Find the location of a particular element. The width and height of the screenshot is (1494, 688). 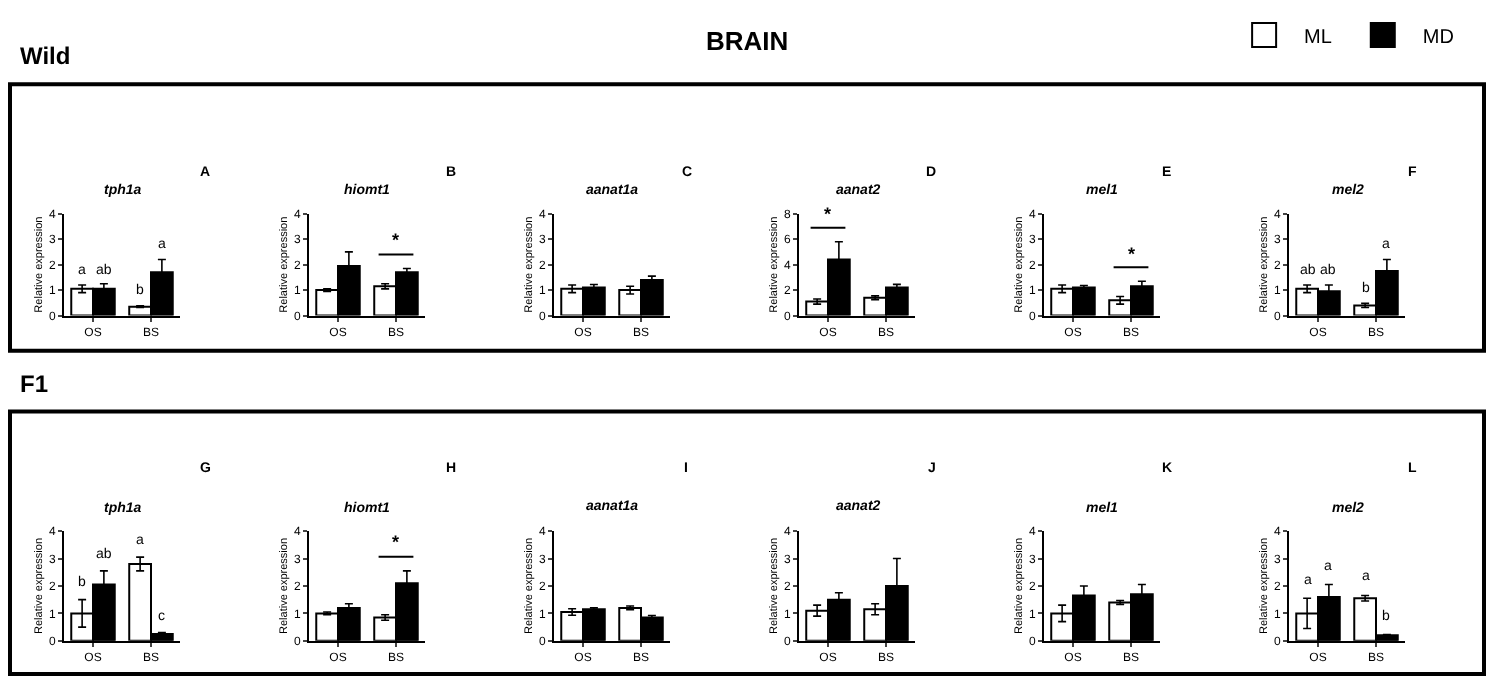

text: BRAIN is located at coordinates (747, 41).